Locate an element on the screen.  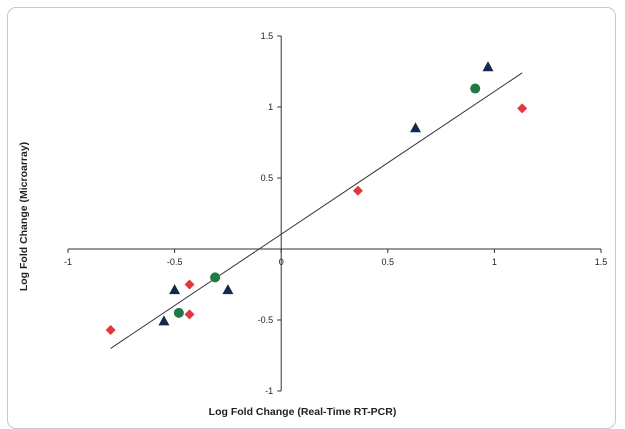
x-tick-label: 1.5 is located at coordinates (601, 262).